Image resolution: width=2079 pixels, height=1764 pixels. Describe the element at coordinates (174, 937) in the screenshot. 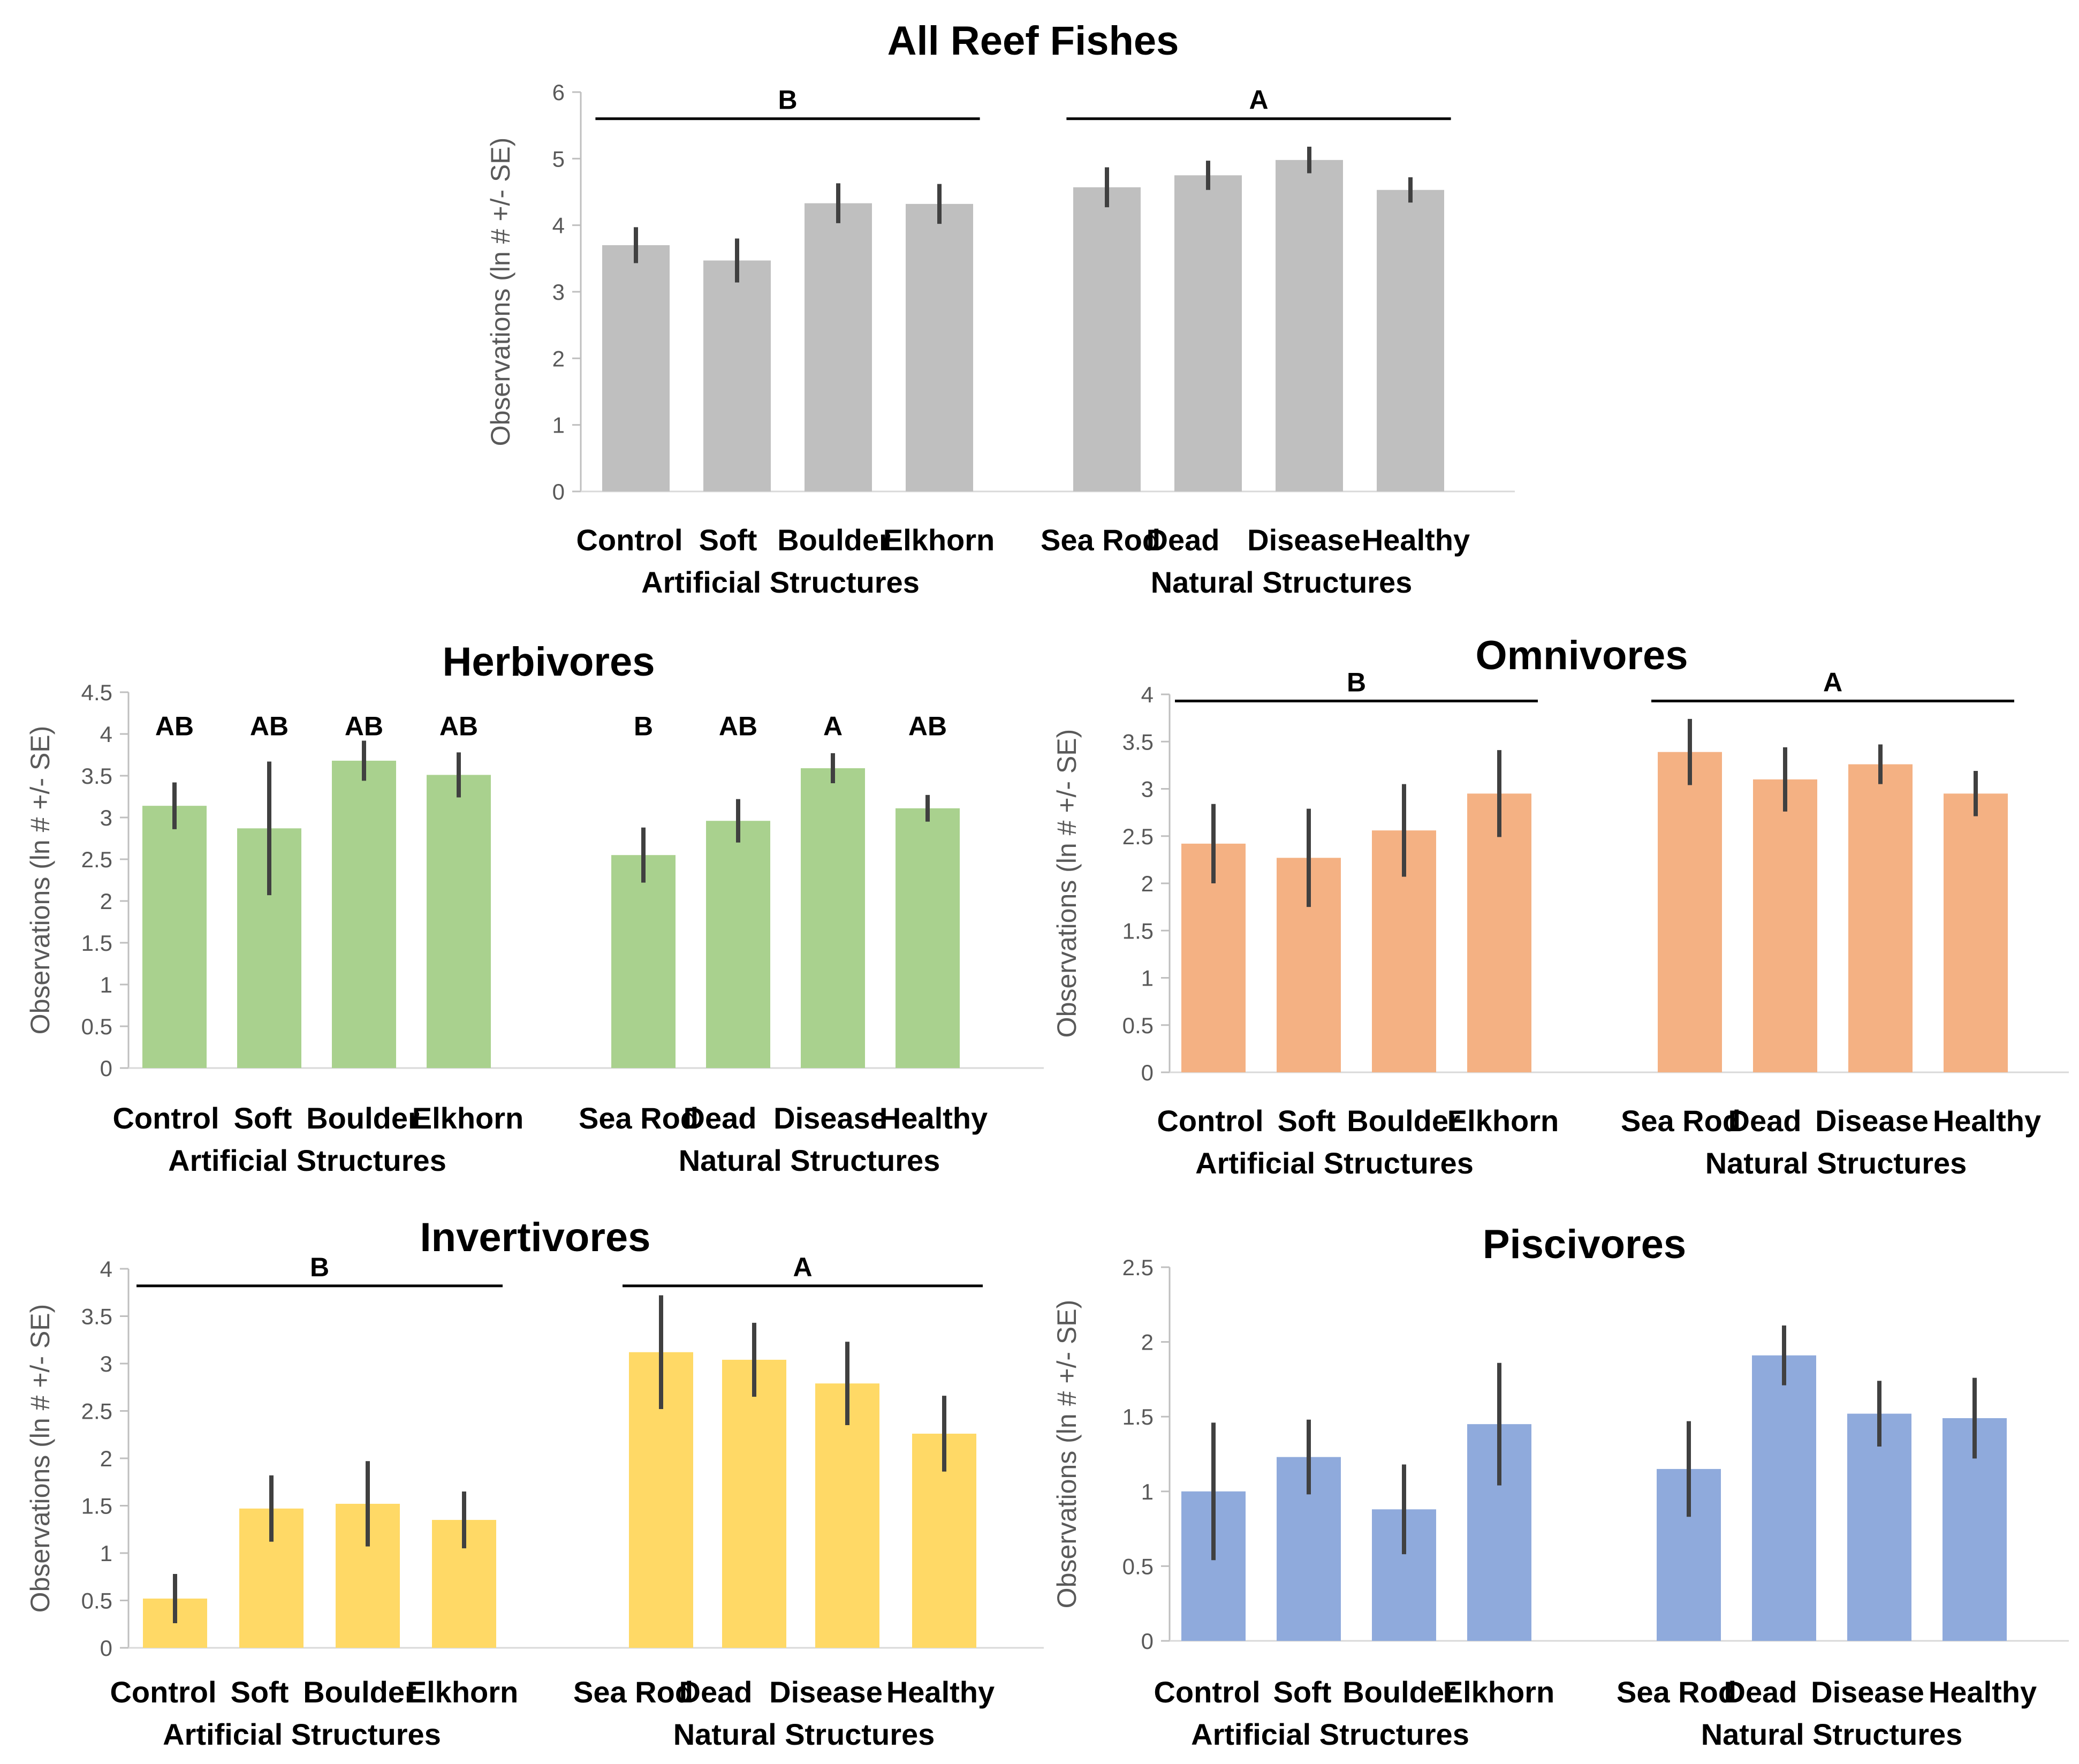

I see `bar-control` at that location.